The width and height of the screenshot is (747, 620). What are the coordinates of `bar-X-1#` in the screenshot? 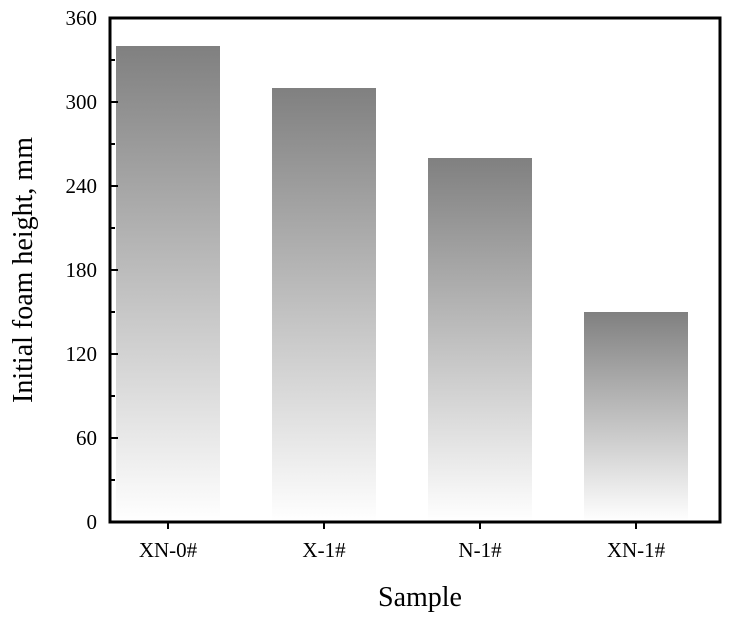 It's located at (324, 305).